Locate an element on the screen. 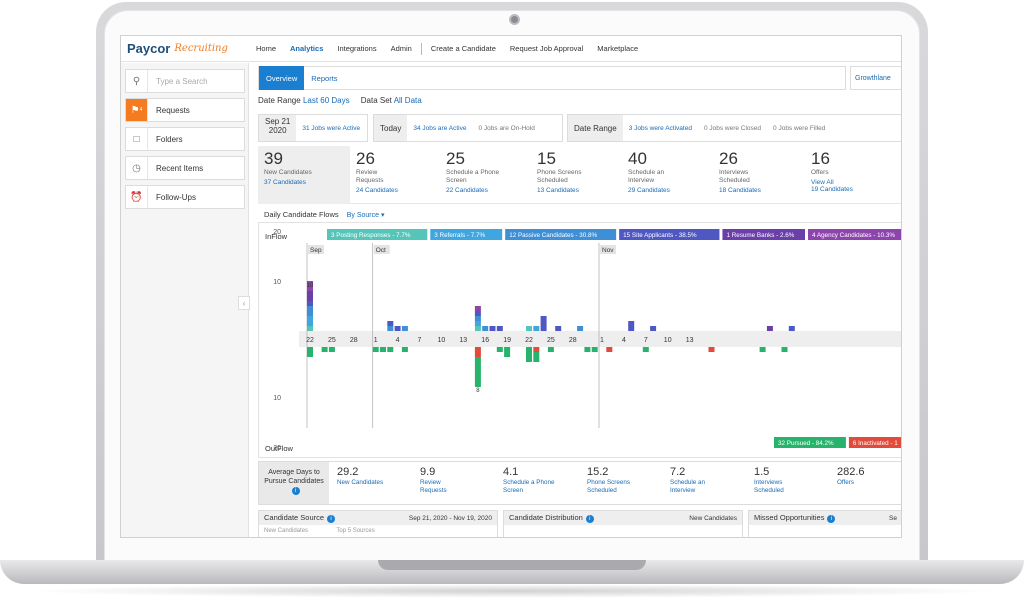 This screenshot has height=607, width=1024. kpi-link: 37 Candidates is located at coordinates (285, 182).